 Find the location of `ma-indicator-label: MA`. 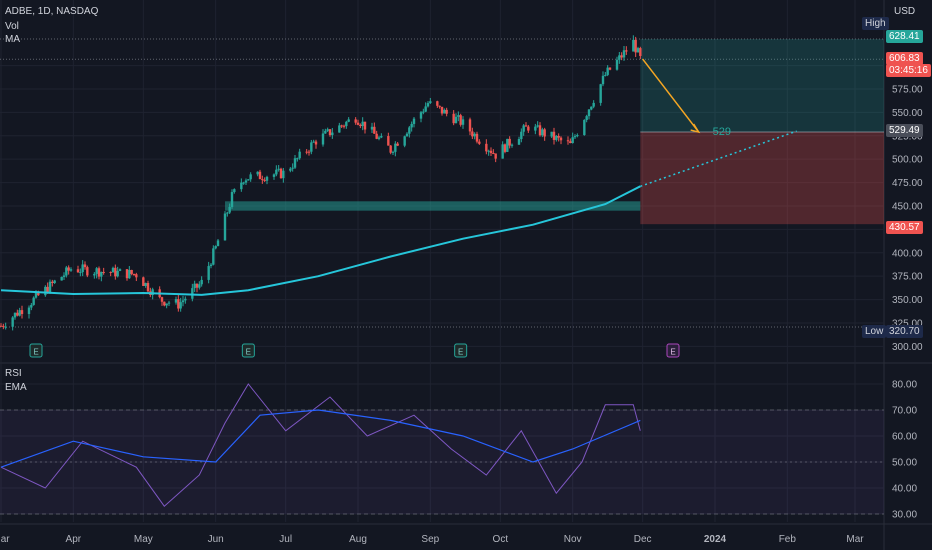

ma-indicator-label: MA is located at coordinates (12, 39).